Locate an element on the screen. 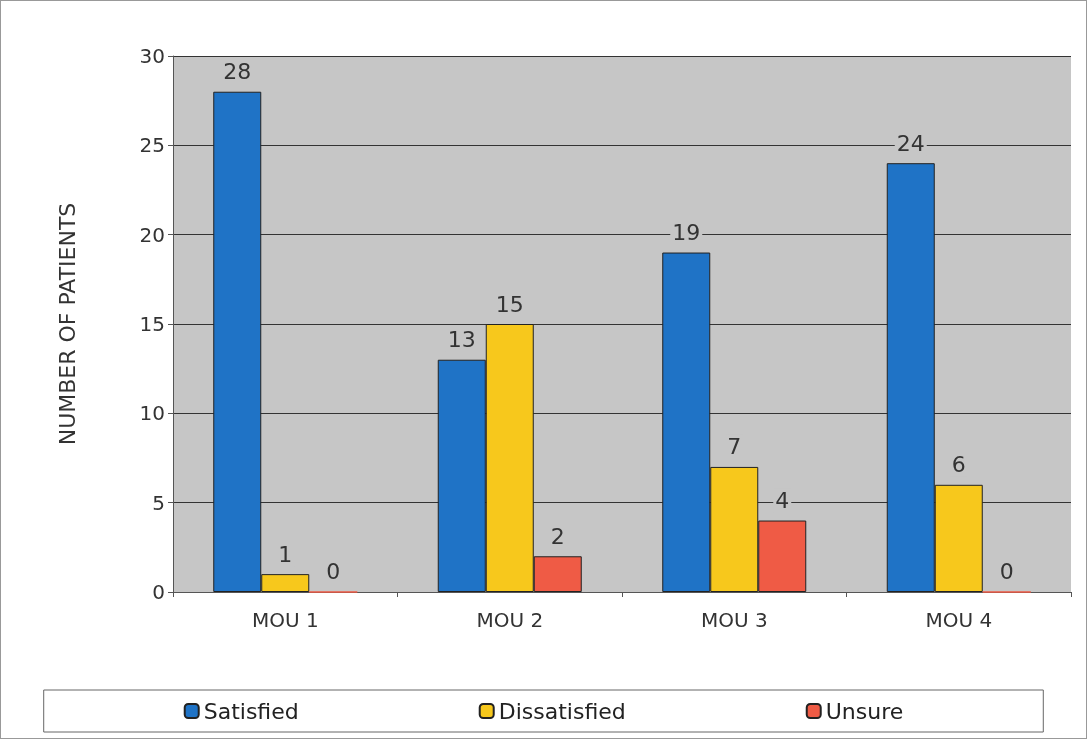  legend-label: Dissatisfied is located at coordinates (562, 711).